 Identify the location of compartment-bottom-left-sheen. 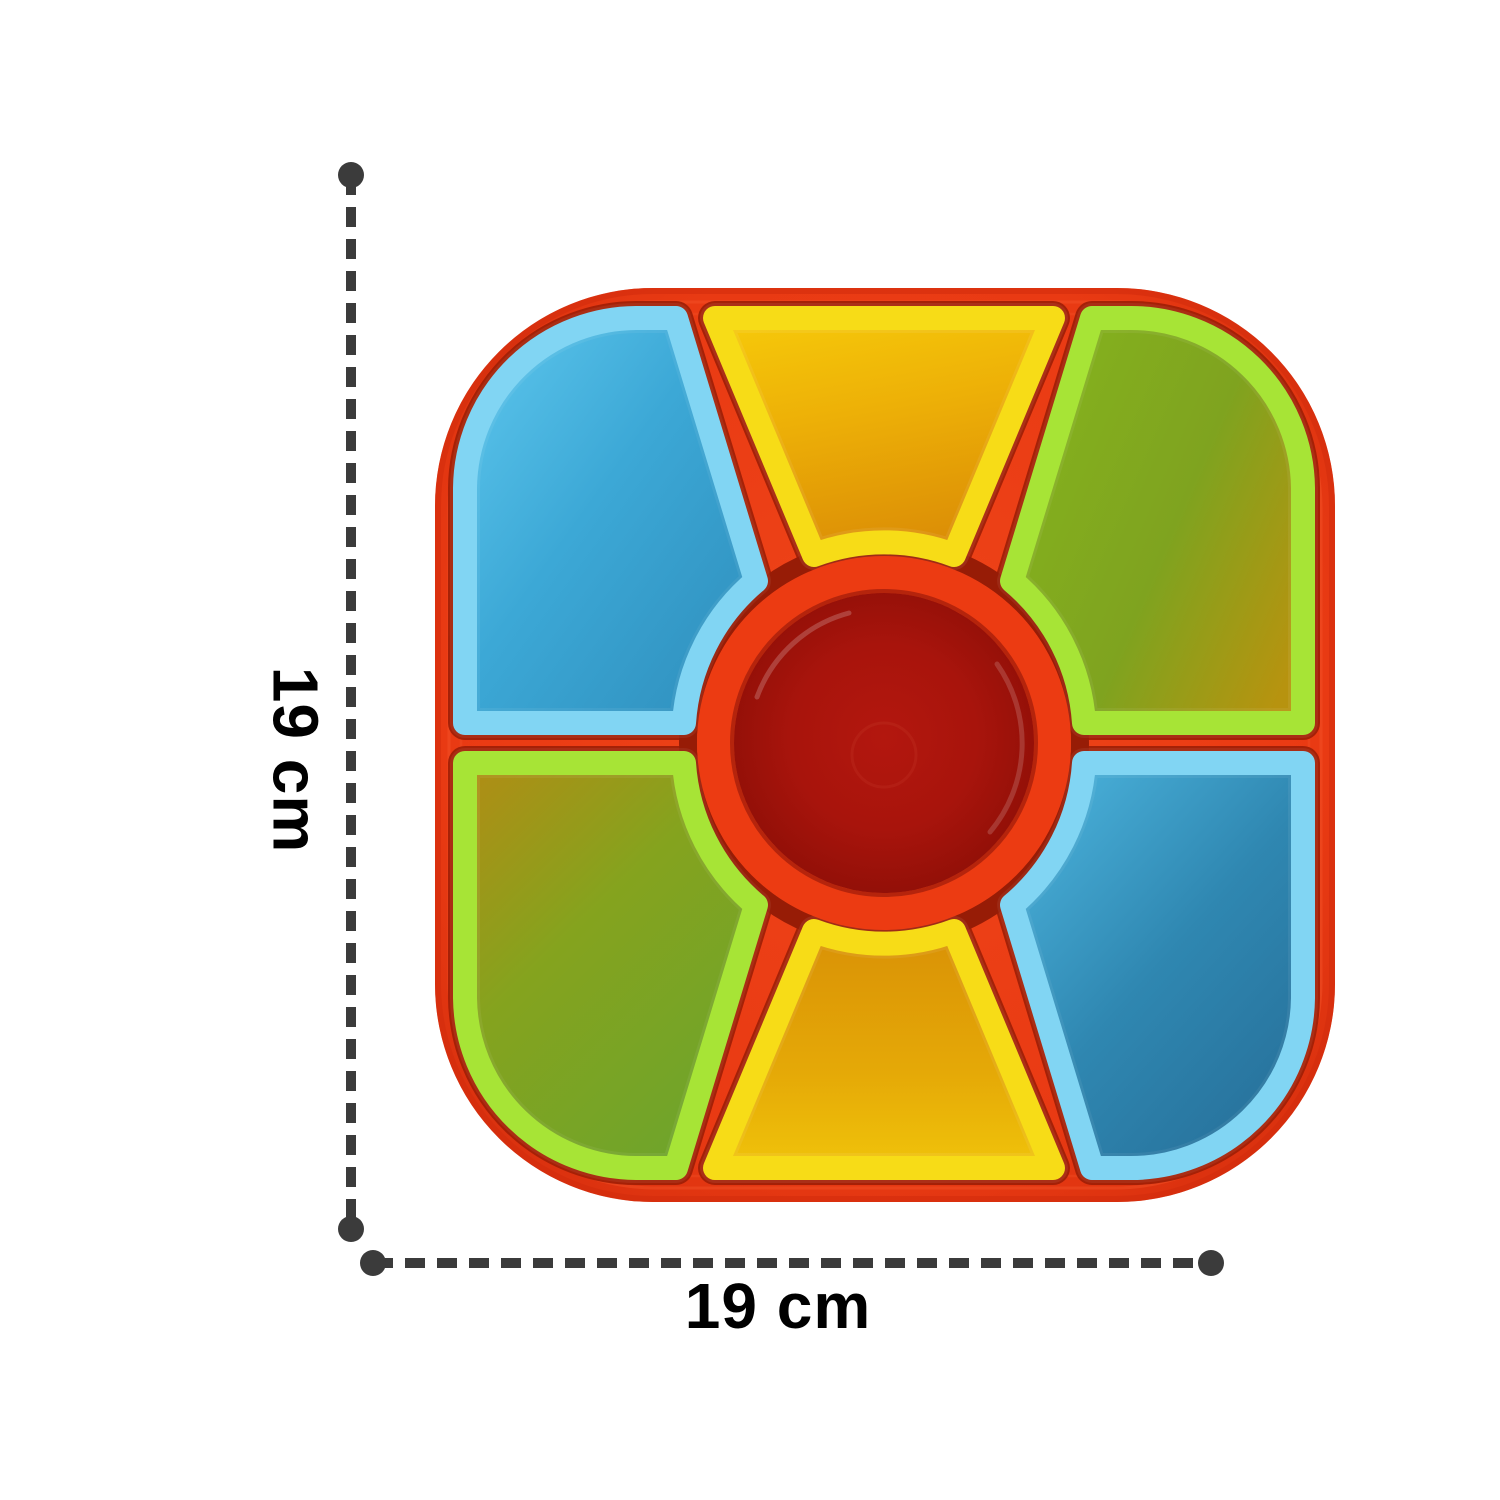
(610, 966).